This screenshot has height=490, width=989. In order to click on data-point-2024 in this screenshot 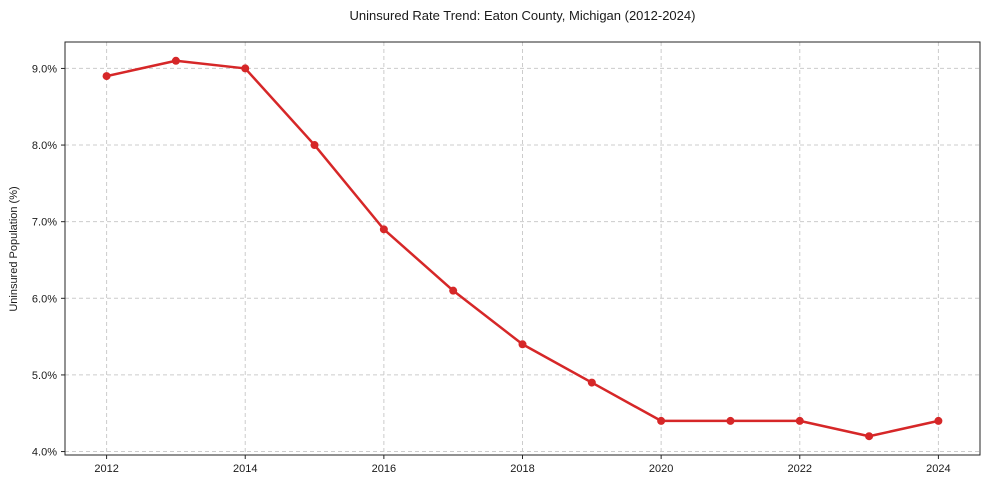, I will do `click(938, 420)`.